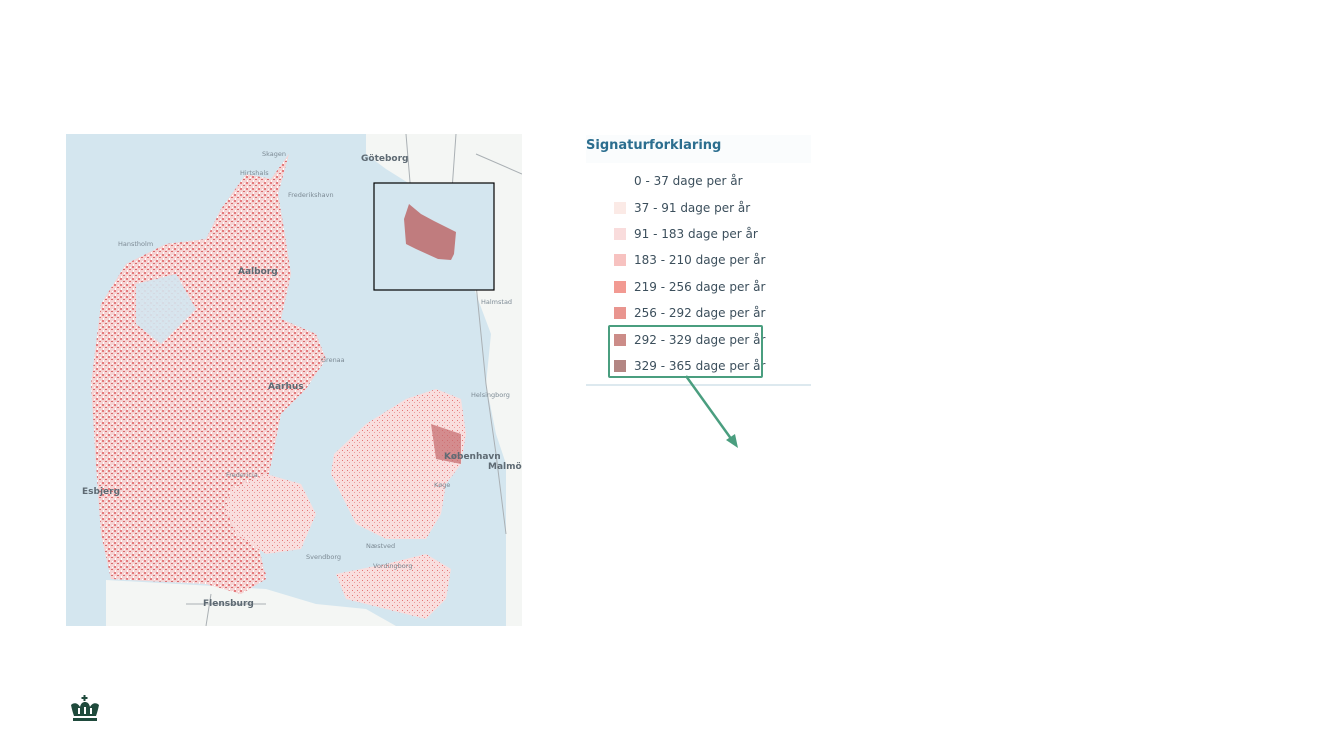 This screenshot has height=750, width=1333. What do you see at coordinates (333, 360) in the screenshot?
I see `label-grenaa: Grenaa` at bounding box center [333, 360].